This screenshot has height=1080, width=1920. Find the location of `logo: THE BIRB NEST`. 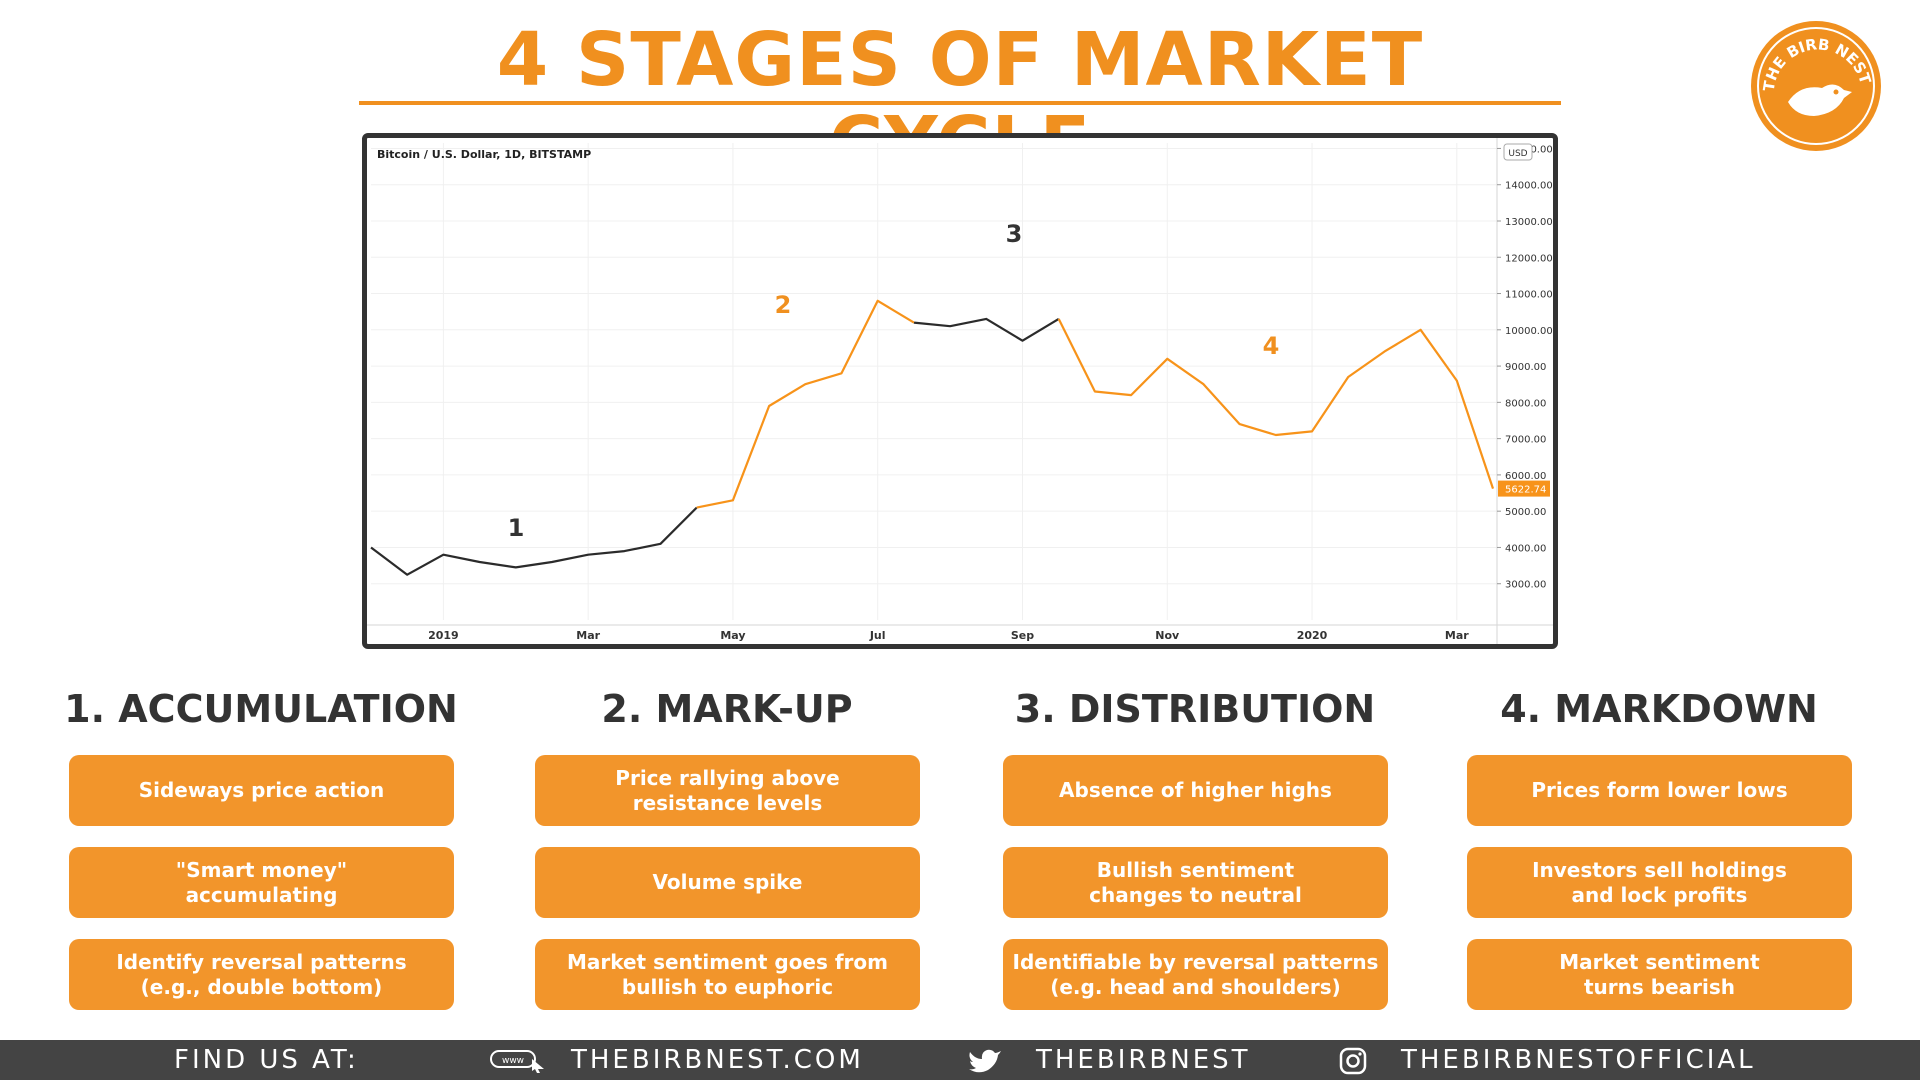

logo: THE BIRB NEST is located at coordinates (1816, 86).